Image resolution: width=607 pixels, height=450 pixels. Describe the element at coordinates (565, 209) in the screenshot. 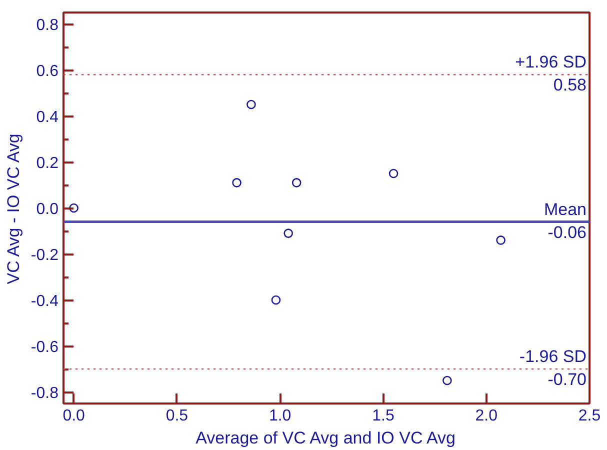

I see `ref-line-label: Mean` at that location.